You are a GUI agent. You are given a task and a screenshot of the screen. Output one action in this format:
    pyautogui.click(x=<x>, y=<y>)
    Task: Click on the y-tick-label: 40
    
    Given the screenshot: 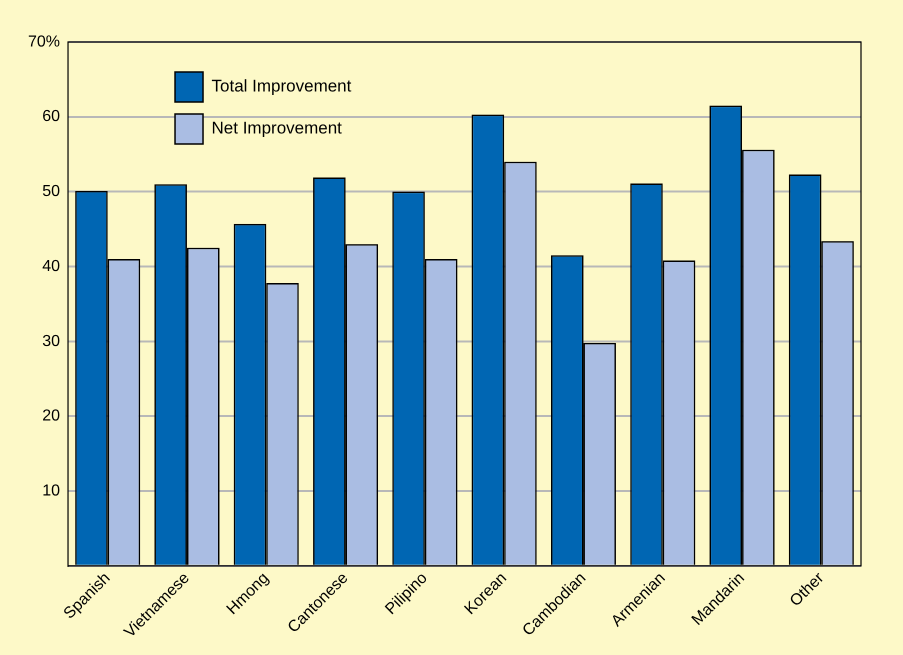 What is the action you would take?
    pyautogui.click(x=51, y=266)
    